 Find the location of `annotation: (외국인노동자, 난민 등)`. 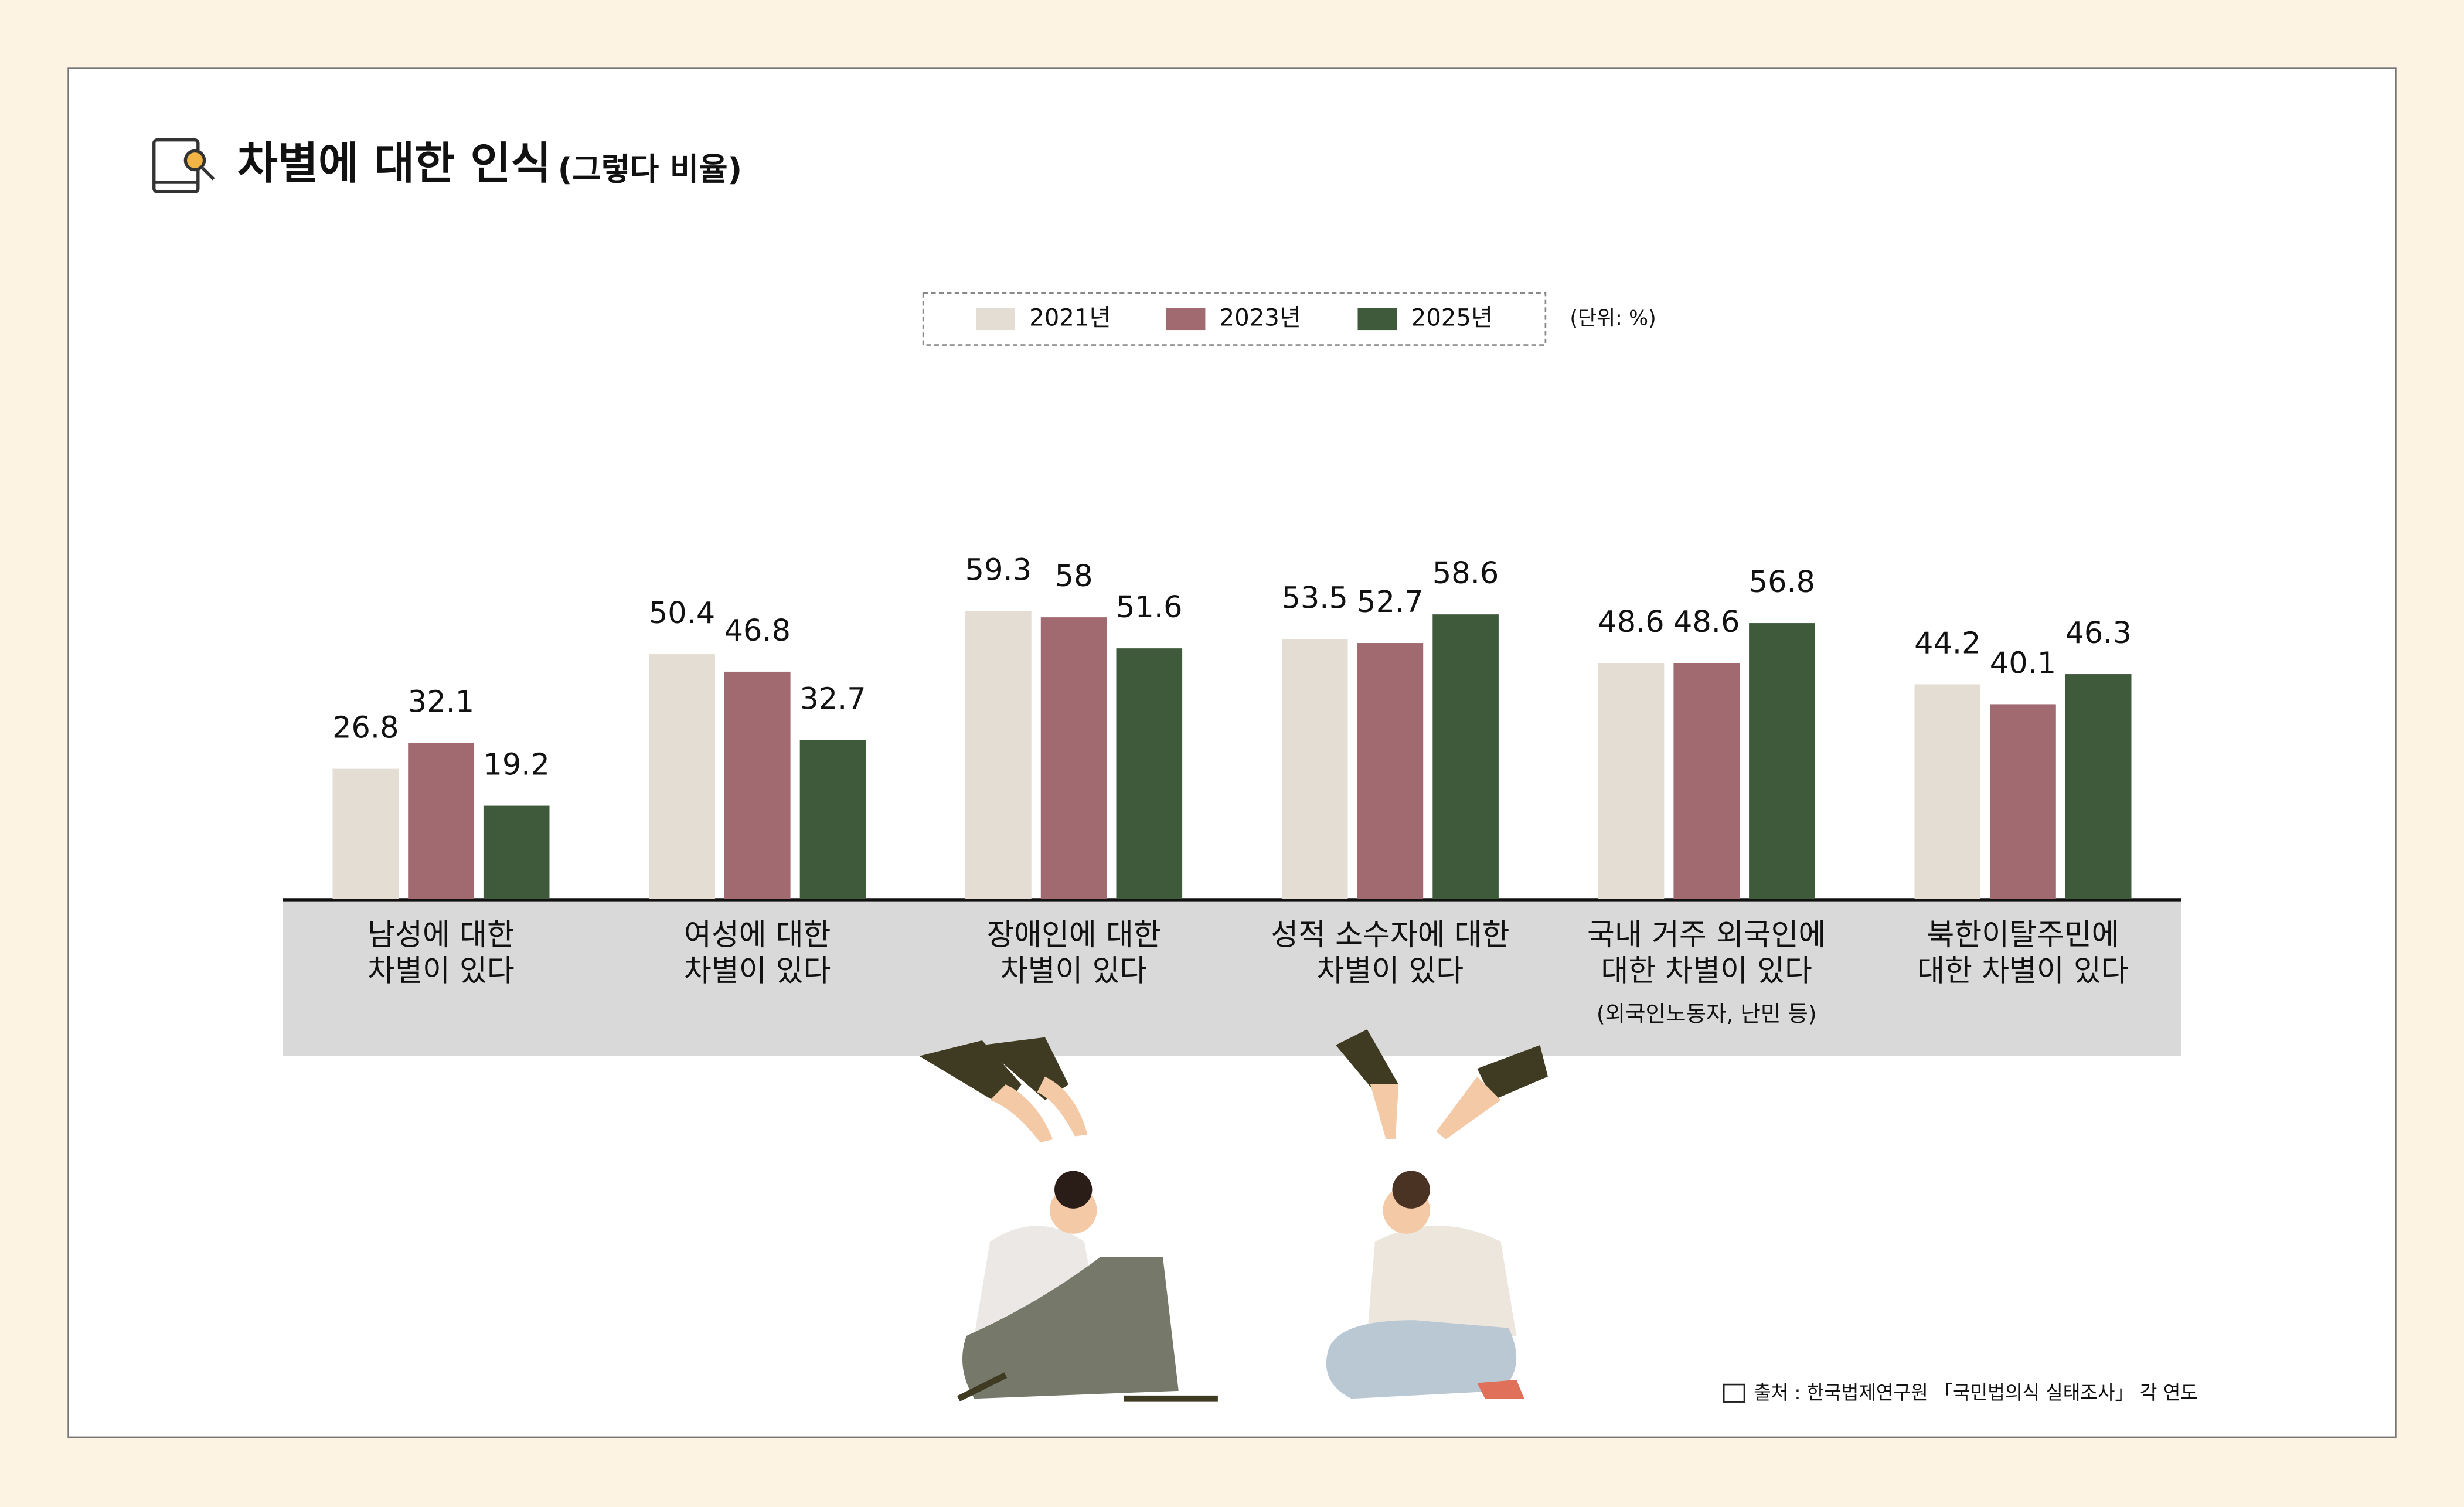

annotation: (외국인노동자, 난민 등) is located at coordinates (1707, 1014).